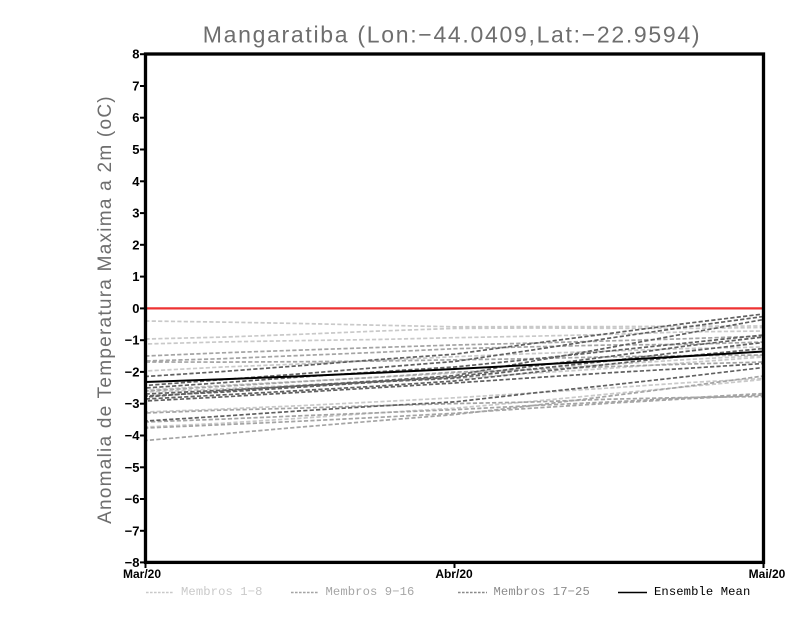 The image size is (800, 618). What do you see at coordinates (767, 574) in the screenshot?
I see `svg-text: Mai/20` at bounding box center [767, 574].